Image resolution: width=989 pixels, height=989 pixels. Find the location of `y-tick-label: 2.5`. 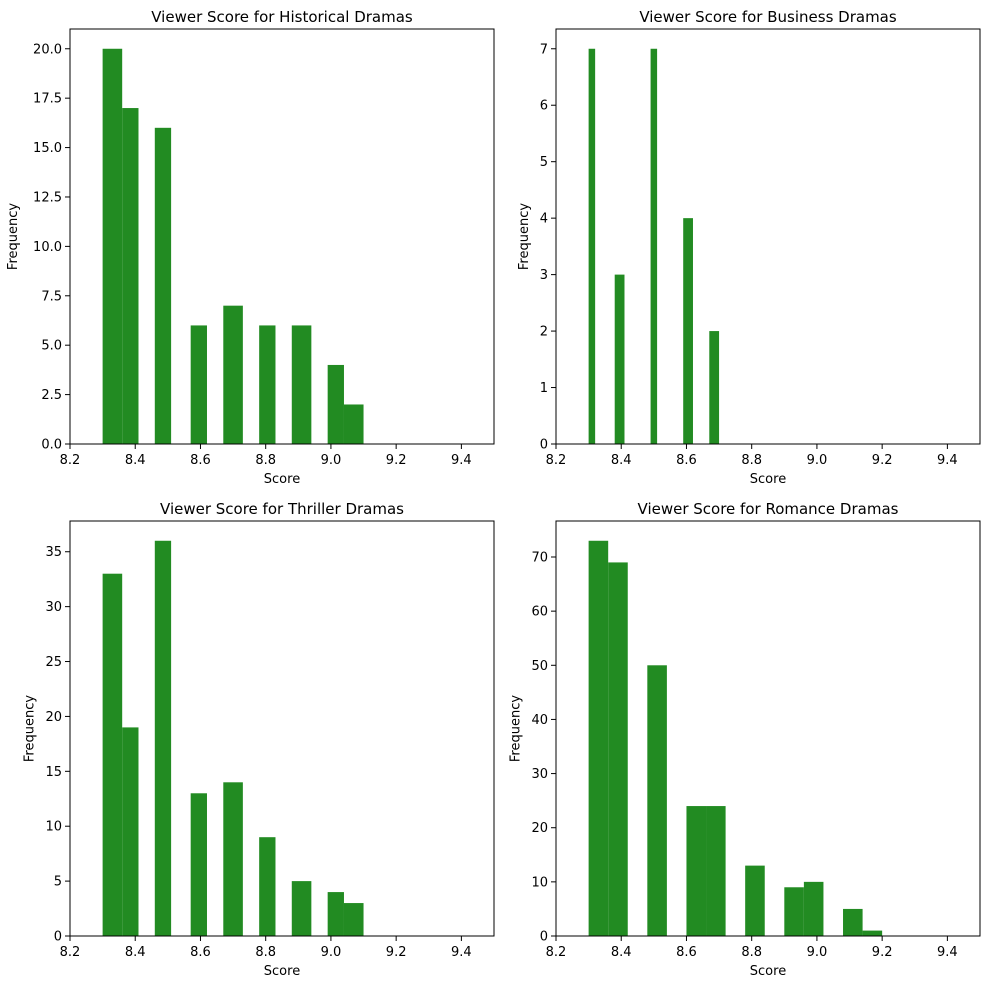

y-tick-label: 2.5 is located at coordinates (51, 395).